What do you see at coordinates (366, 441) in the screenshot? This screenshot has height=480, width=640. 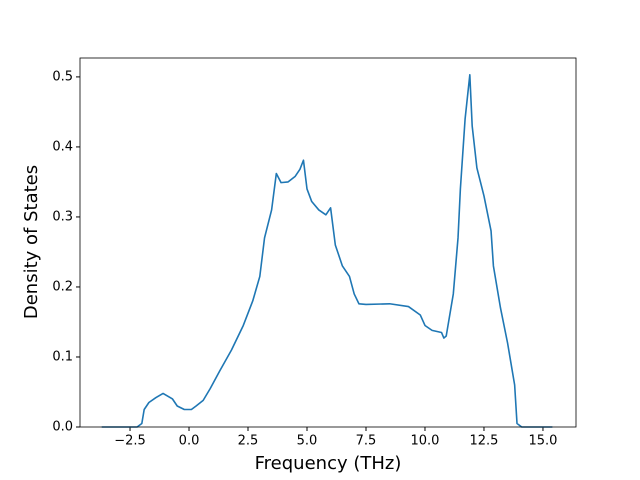 I see `x-tick-label: 7.5` at bounding box center [366, 441].